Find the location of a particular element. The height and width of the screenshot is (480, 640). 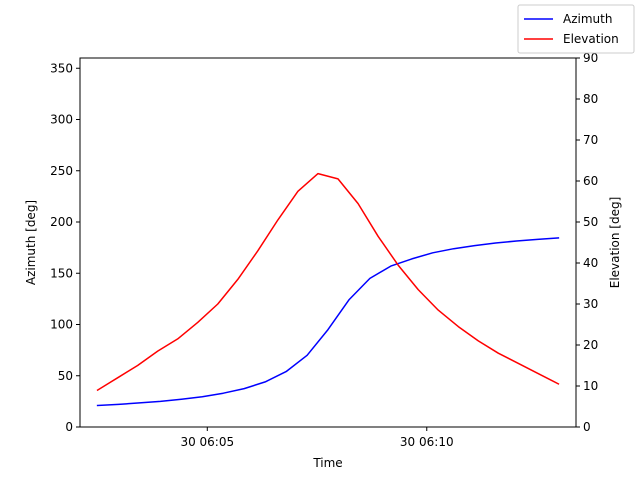

left-y-tick-label: 150 is located at coordinates (61, 273).